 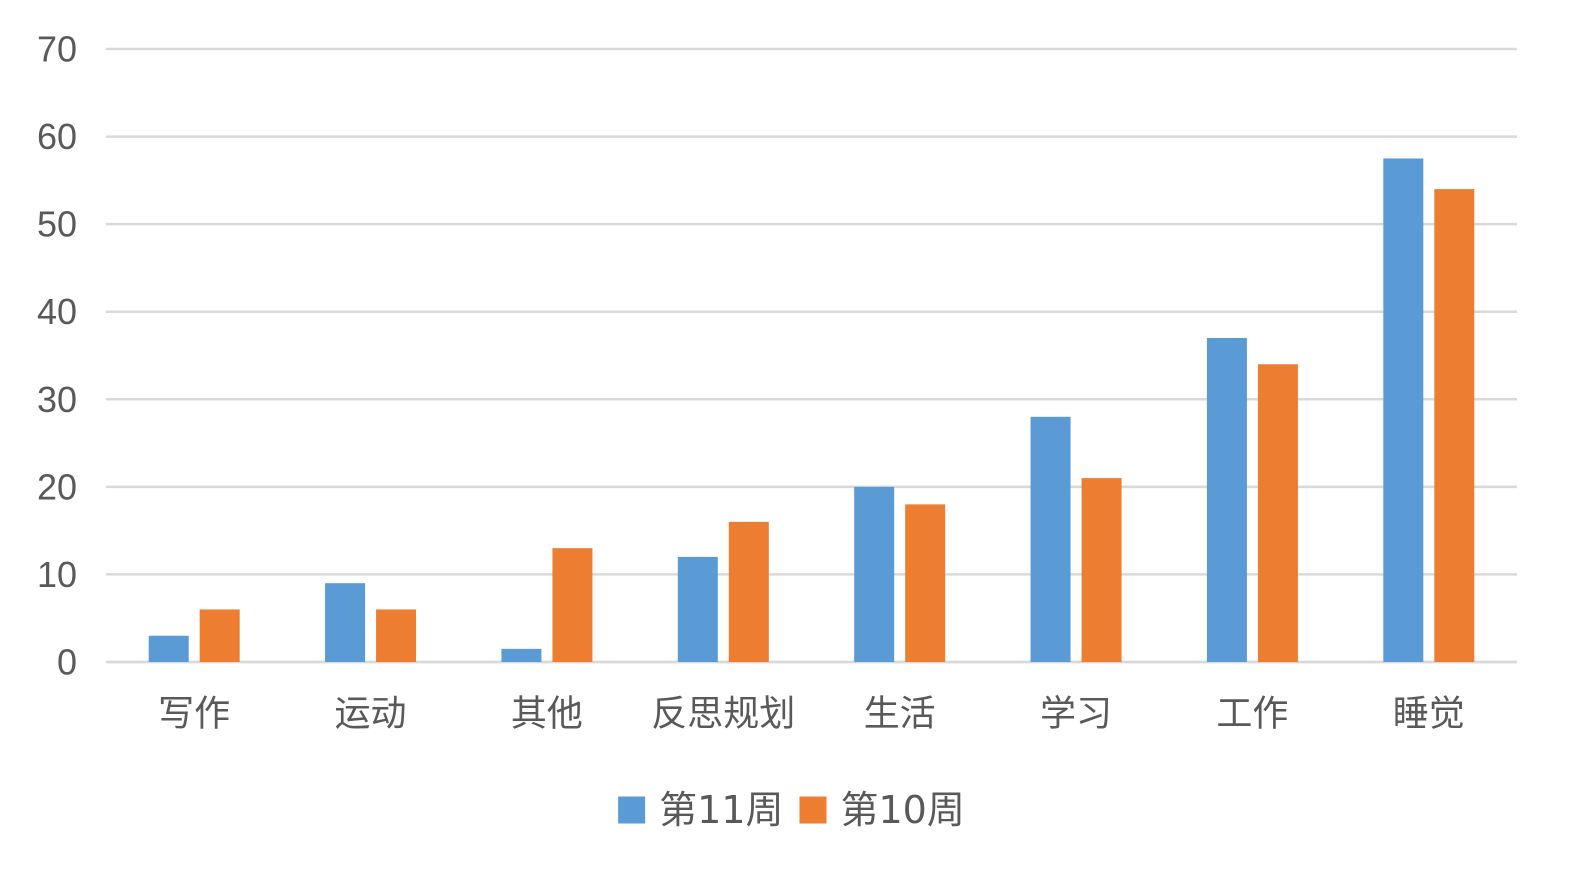 What do you see at coordinates (903, 810) in the screenshot?
I see `legend-label: 第10周` at bounding box center [903, 810].